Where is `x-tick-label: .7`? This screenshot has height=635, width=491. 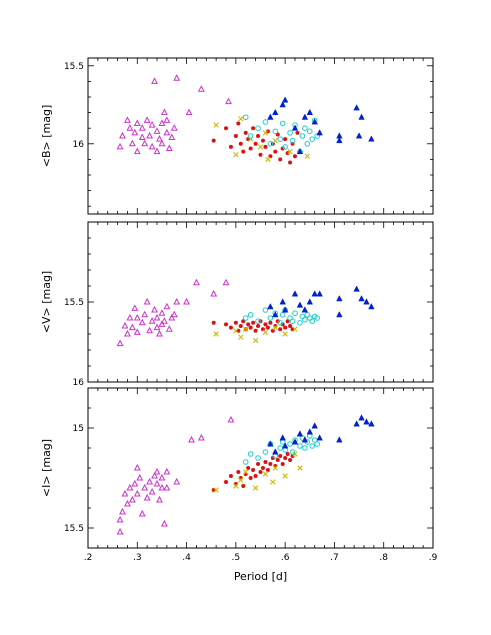
x-tick-label: .7 is located at coordinates (334, 558).